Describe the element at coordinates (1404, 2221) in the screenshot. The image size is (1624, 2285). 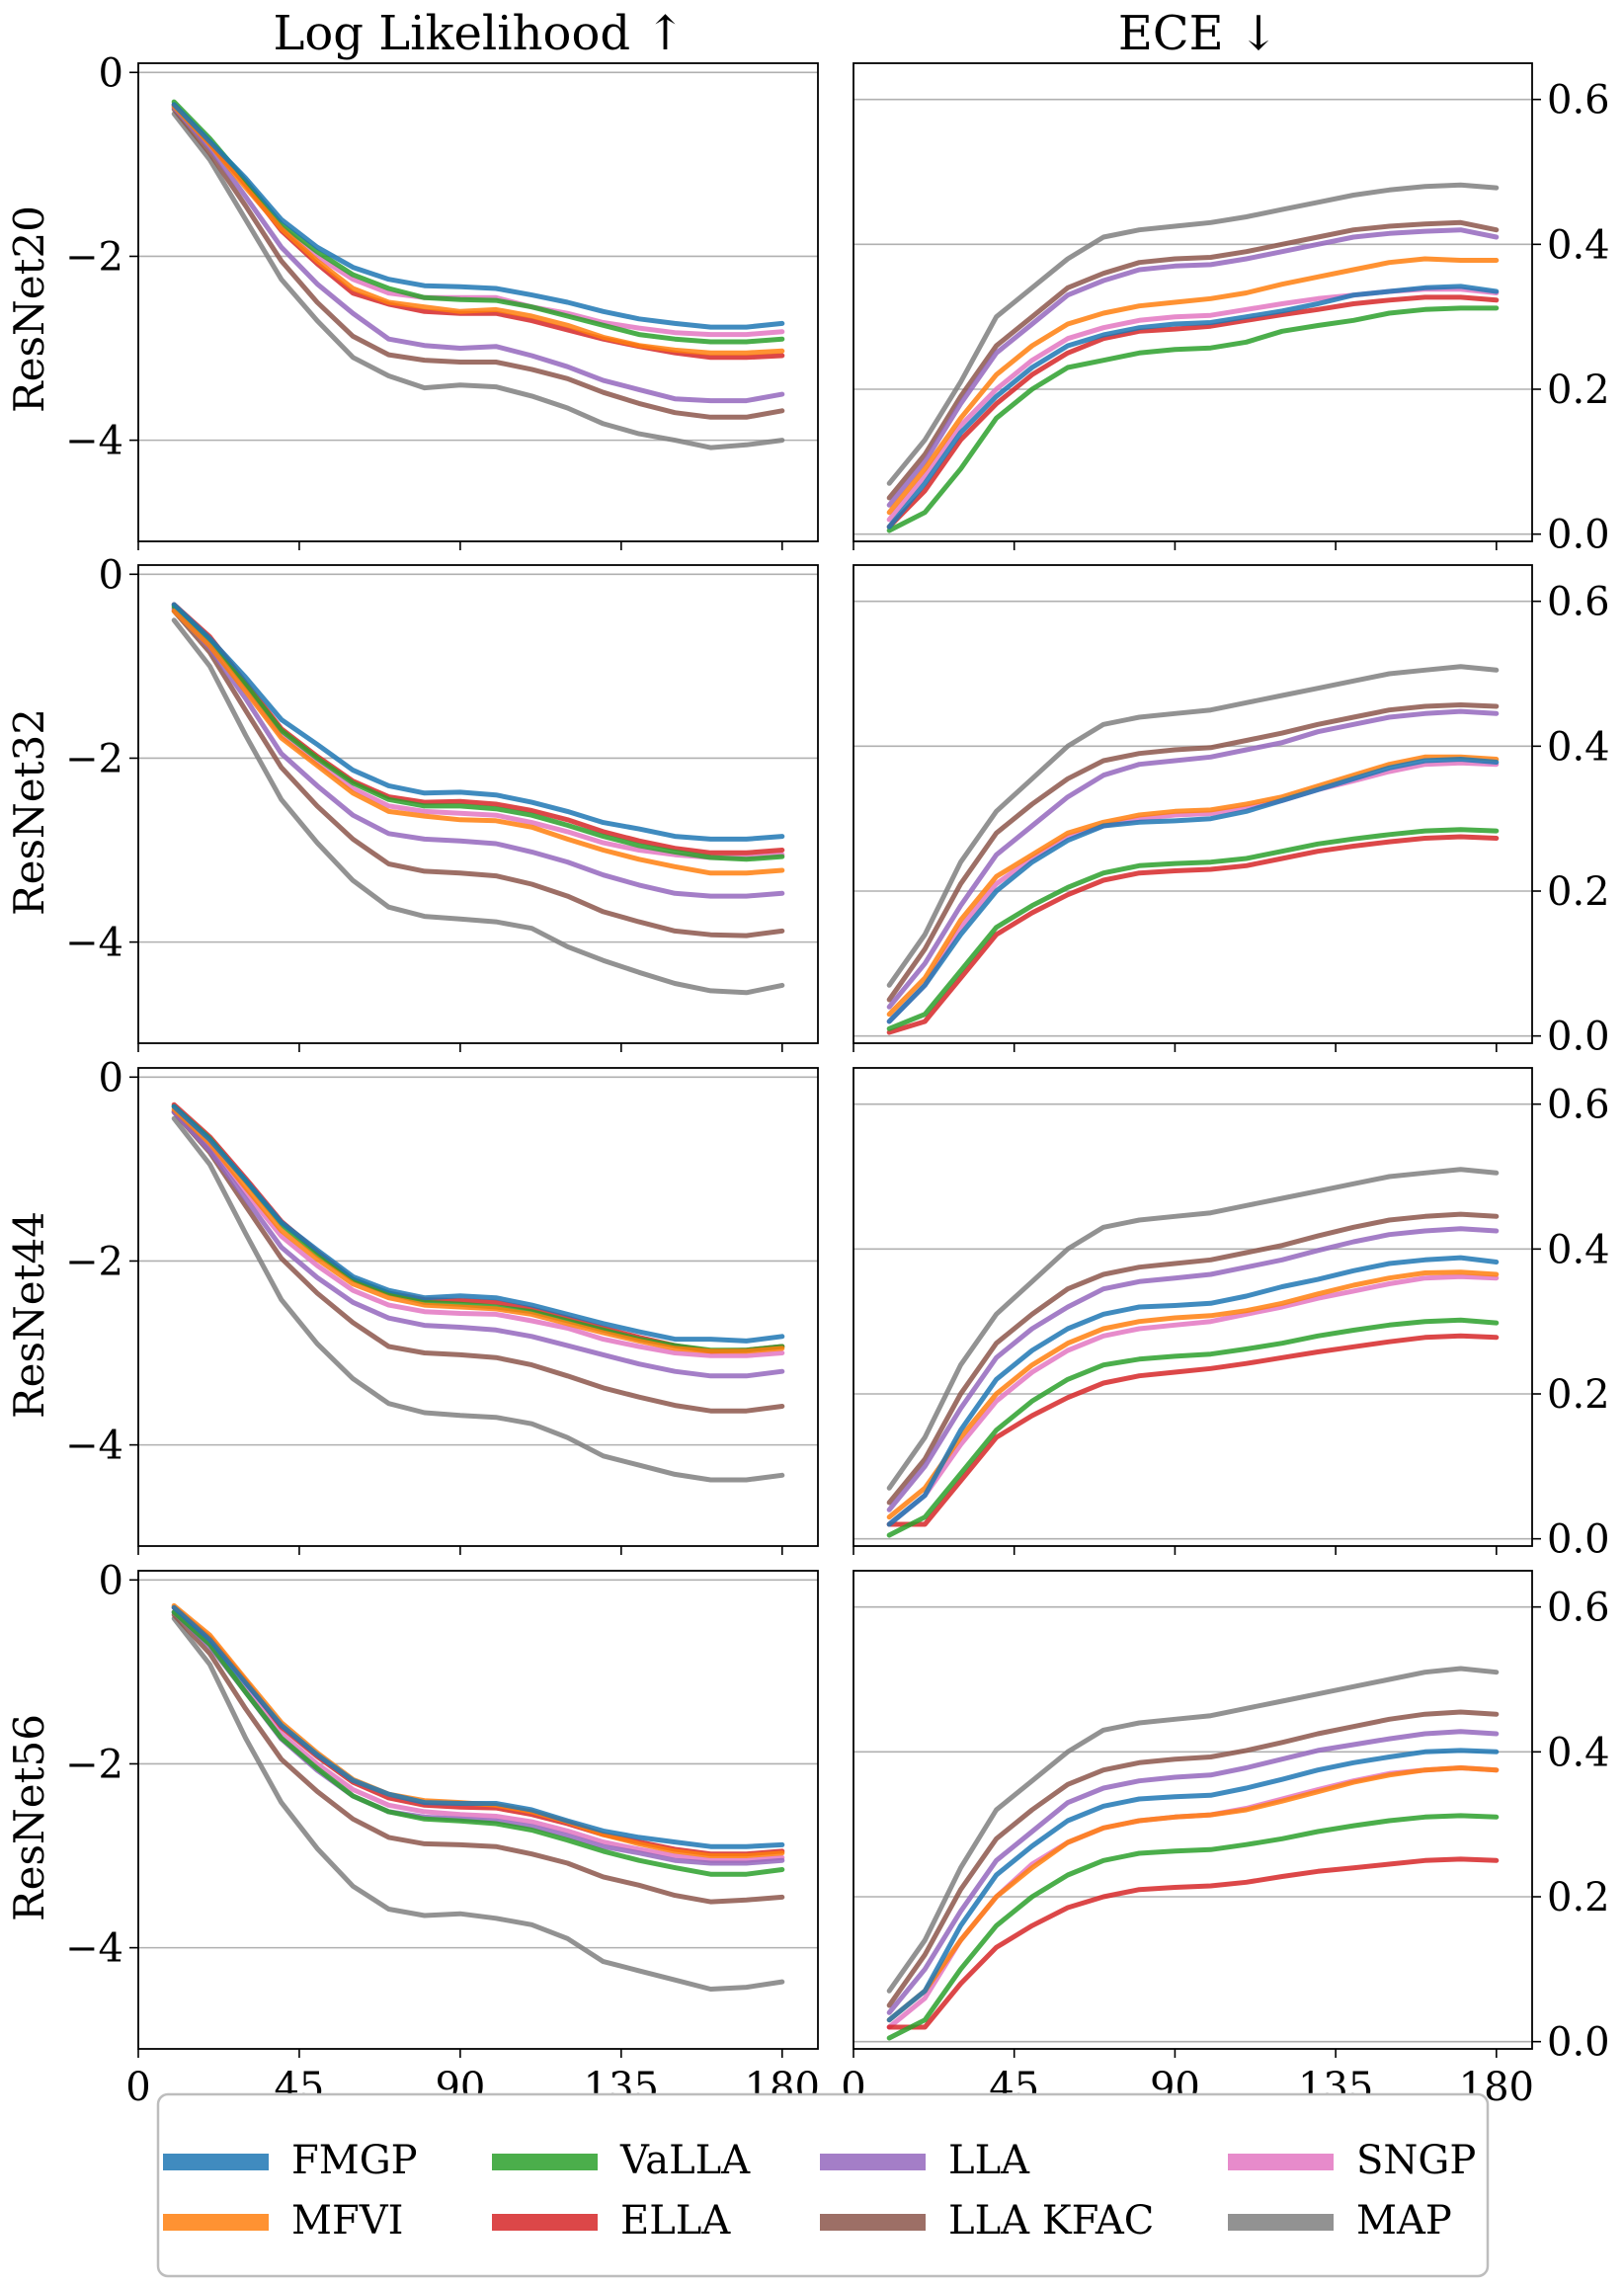
I see `legend-label: MAP` at that location.